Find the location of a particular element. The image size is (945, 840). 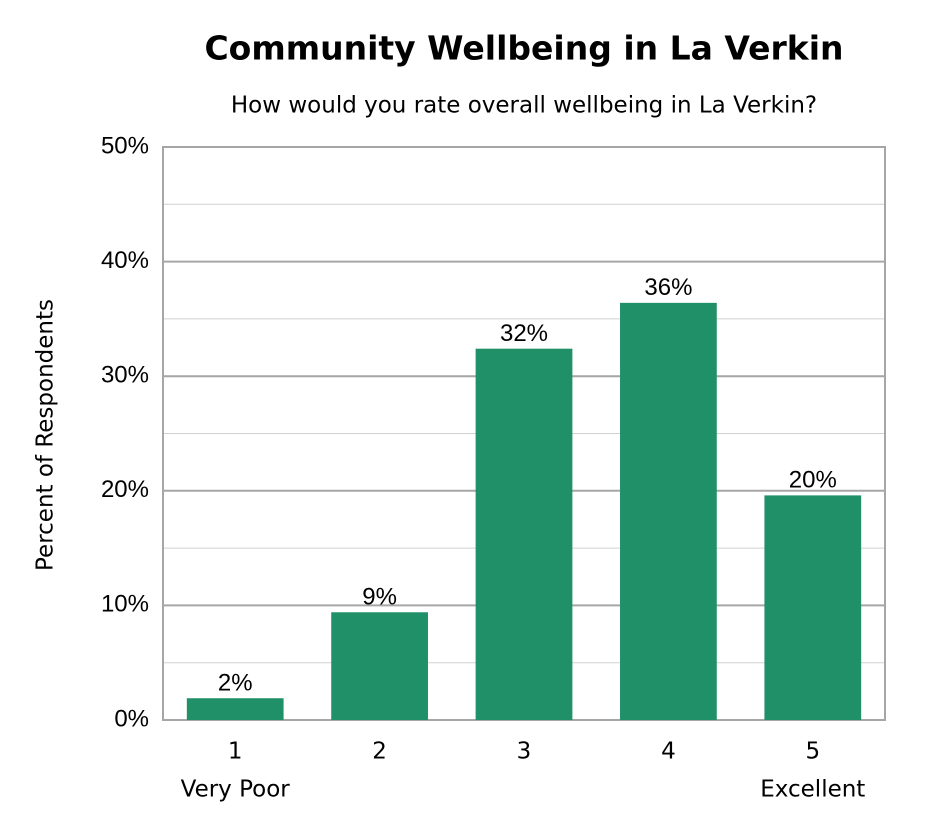

y-axis-label: Percent of Respondents is located at coordinates (46, 435).